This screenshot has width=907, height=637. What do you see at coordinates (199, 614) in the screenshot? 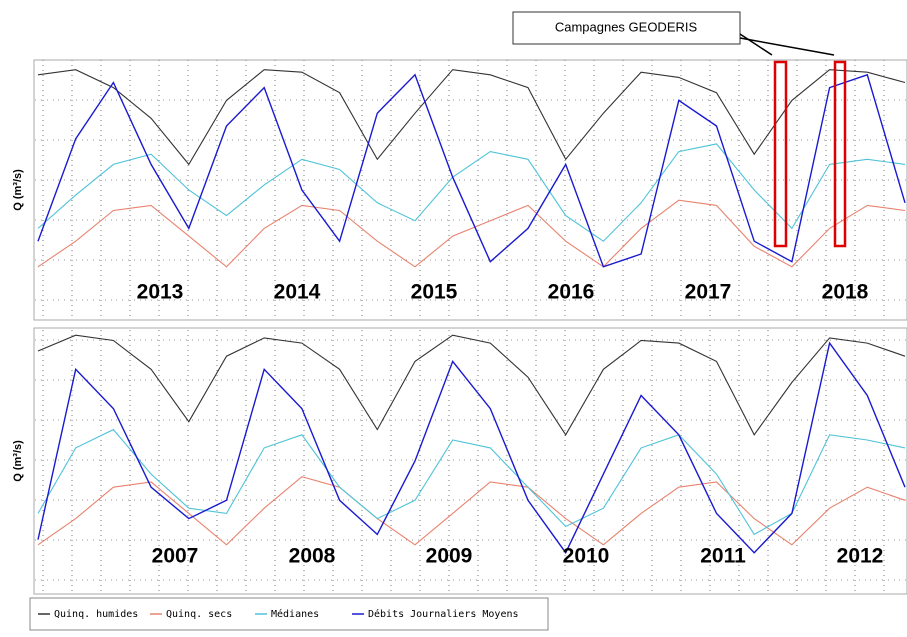
I see `legend-label: Quinq. secs` at bounding box center [199, 614].